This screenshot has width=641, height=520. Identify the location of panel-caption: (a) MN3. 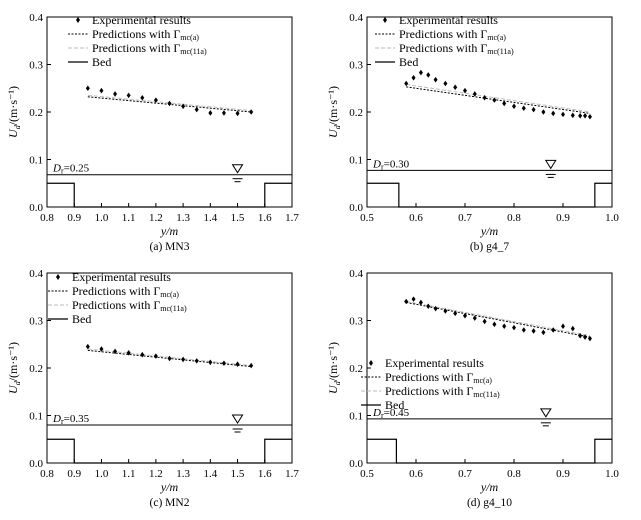
(170, 247).